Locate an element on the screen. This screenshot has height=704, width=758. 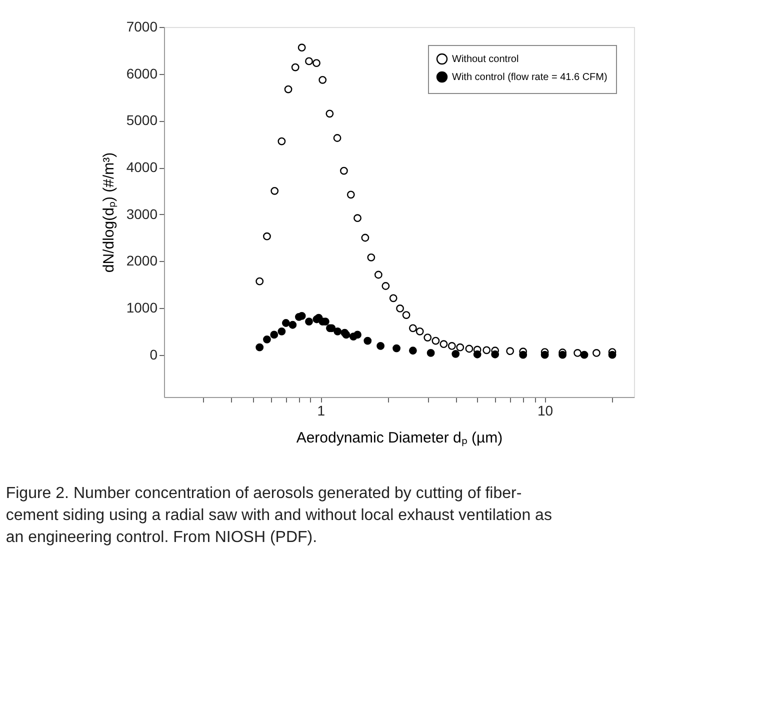
y-tick-label: 7000 is located at coordinates (142, 26).